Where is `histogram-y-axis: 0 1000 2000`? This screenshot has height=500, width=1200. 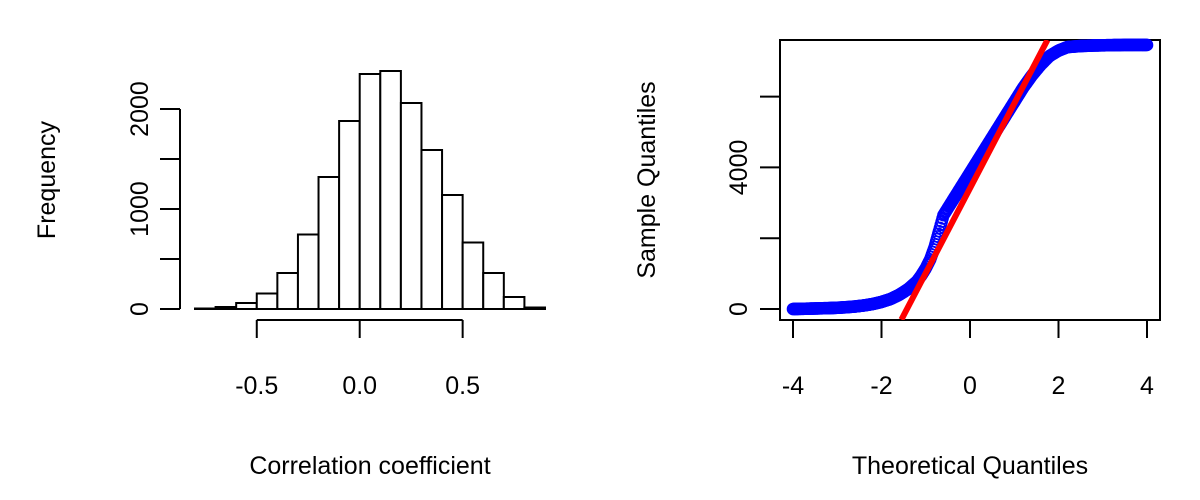
histogram-y-axis: 0 1000 2000 is located at coordinates (153, 198).